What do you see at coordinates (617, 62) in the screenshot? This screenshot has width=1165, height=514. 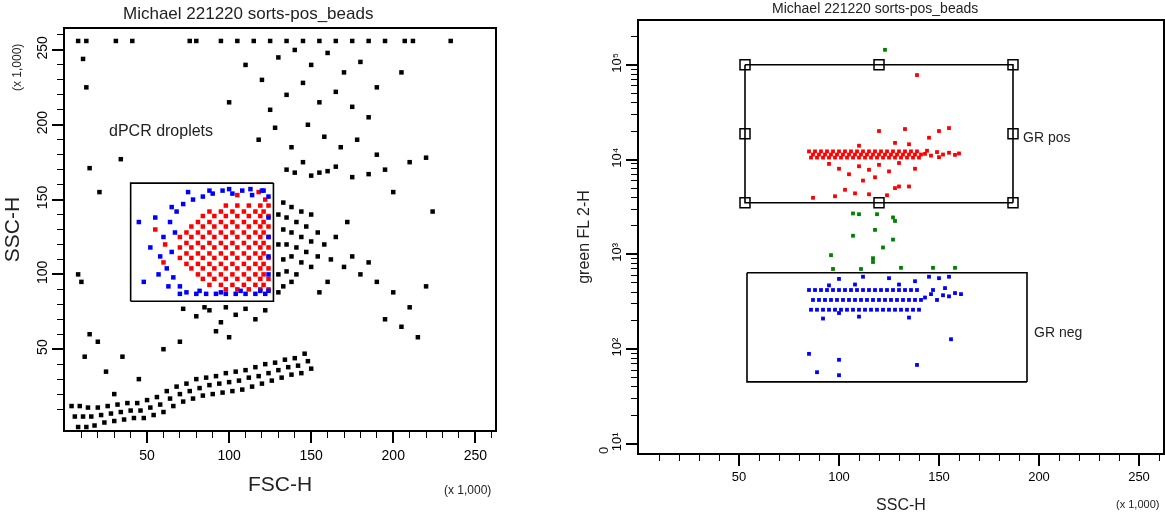 I see `y-tick-label: 10⁵` at bounding box center [617, 62].